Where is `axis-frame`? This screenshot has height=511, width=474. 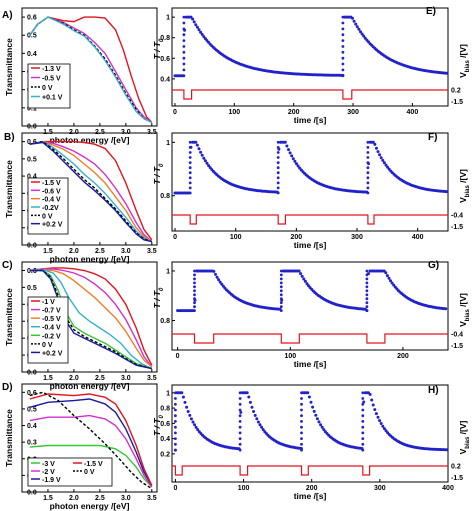
axis-frame is located at coordinates (89, 317).